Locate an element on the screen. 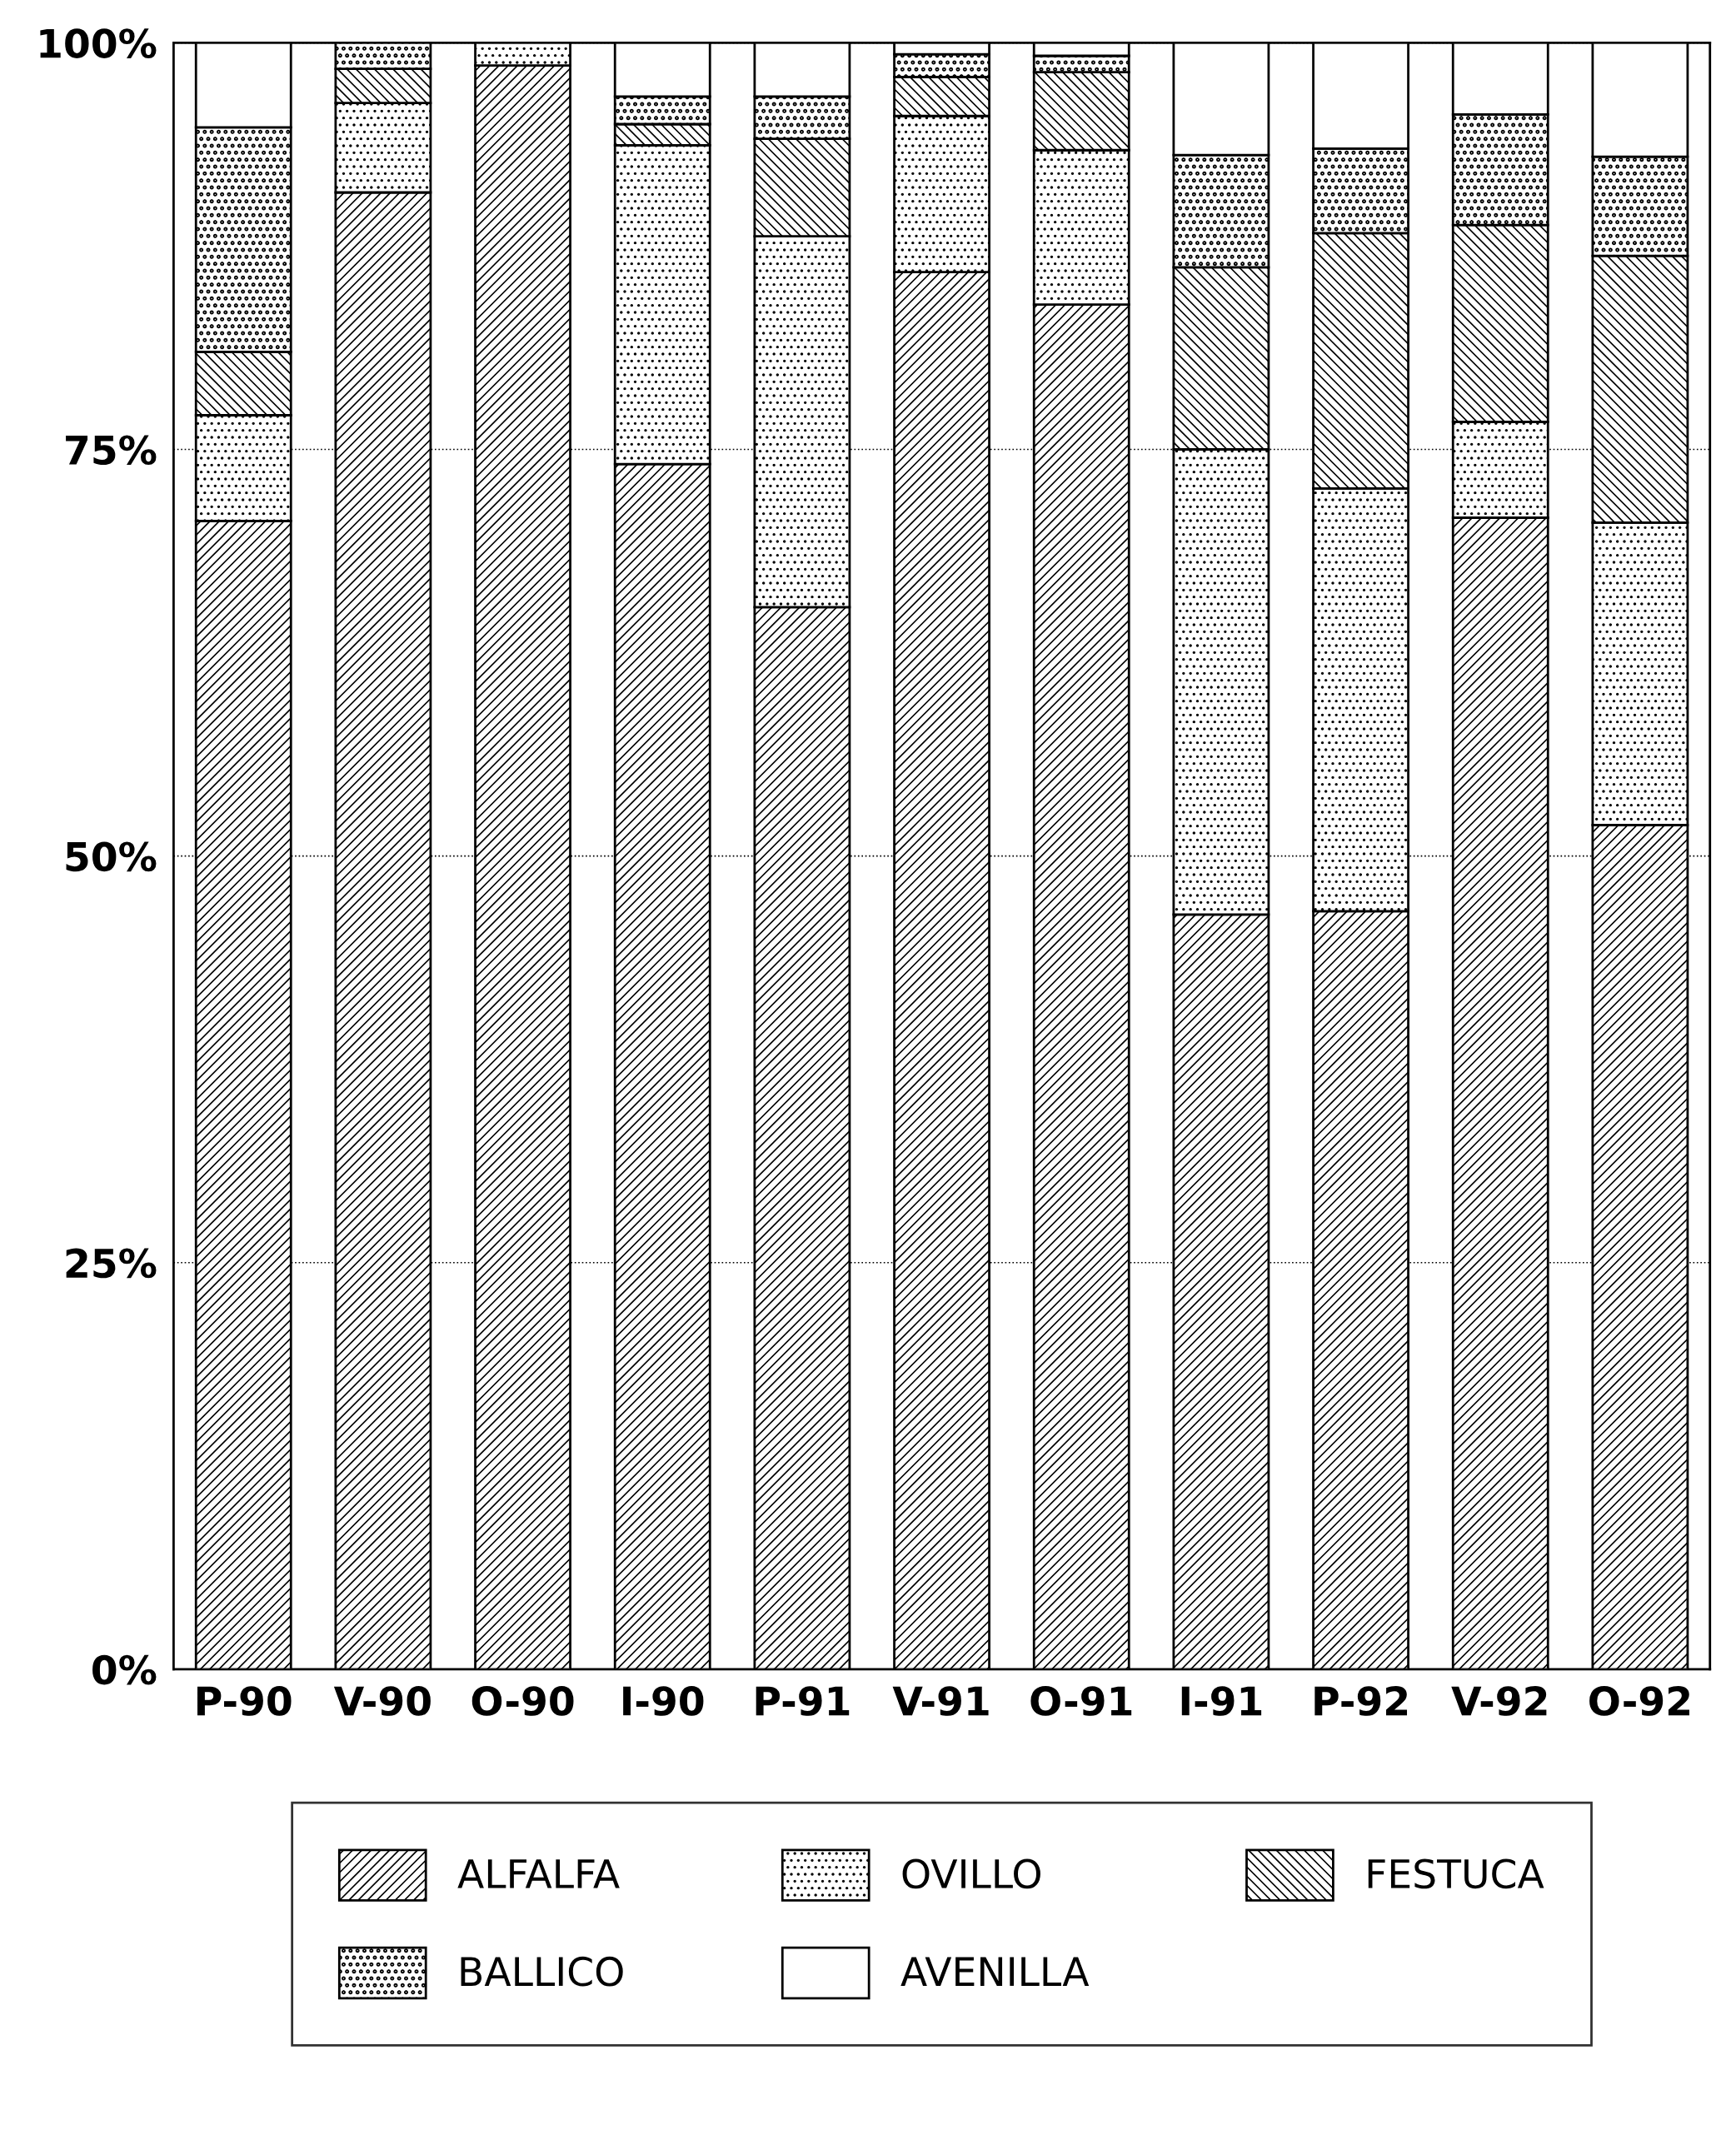 This screenshot has height=2140, width=1736. y-tick-label: 25% is located at coordinates (111, 1263).